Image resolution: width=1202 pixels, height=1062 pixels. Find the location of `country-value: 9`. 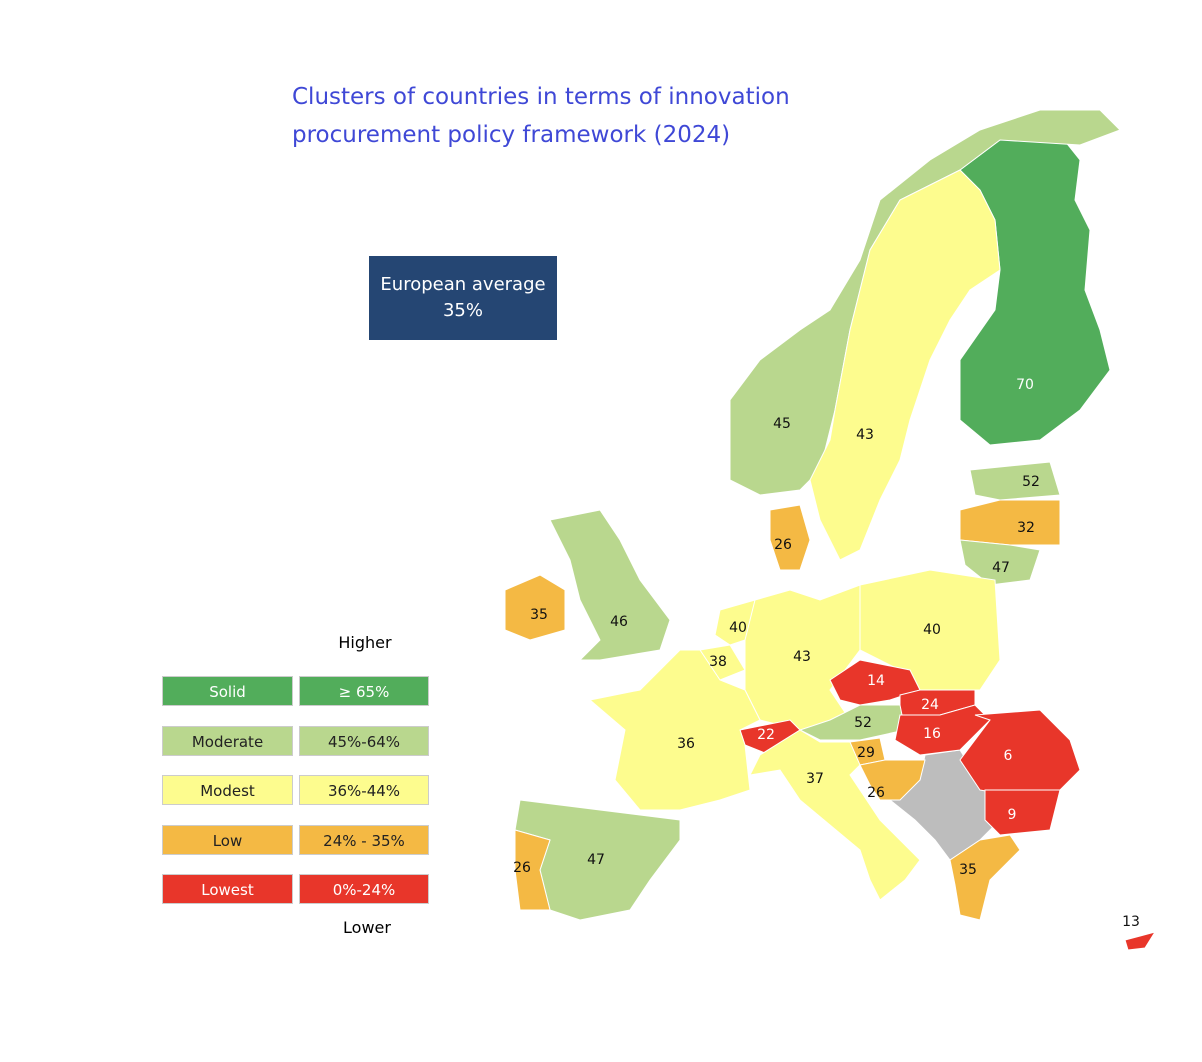

country-value: 9 is located at coordinates (1012, 815).